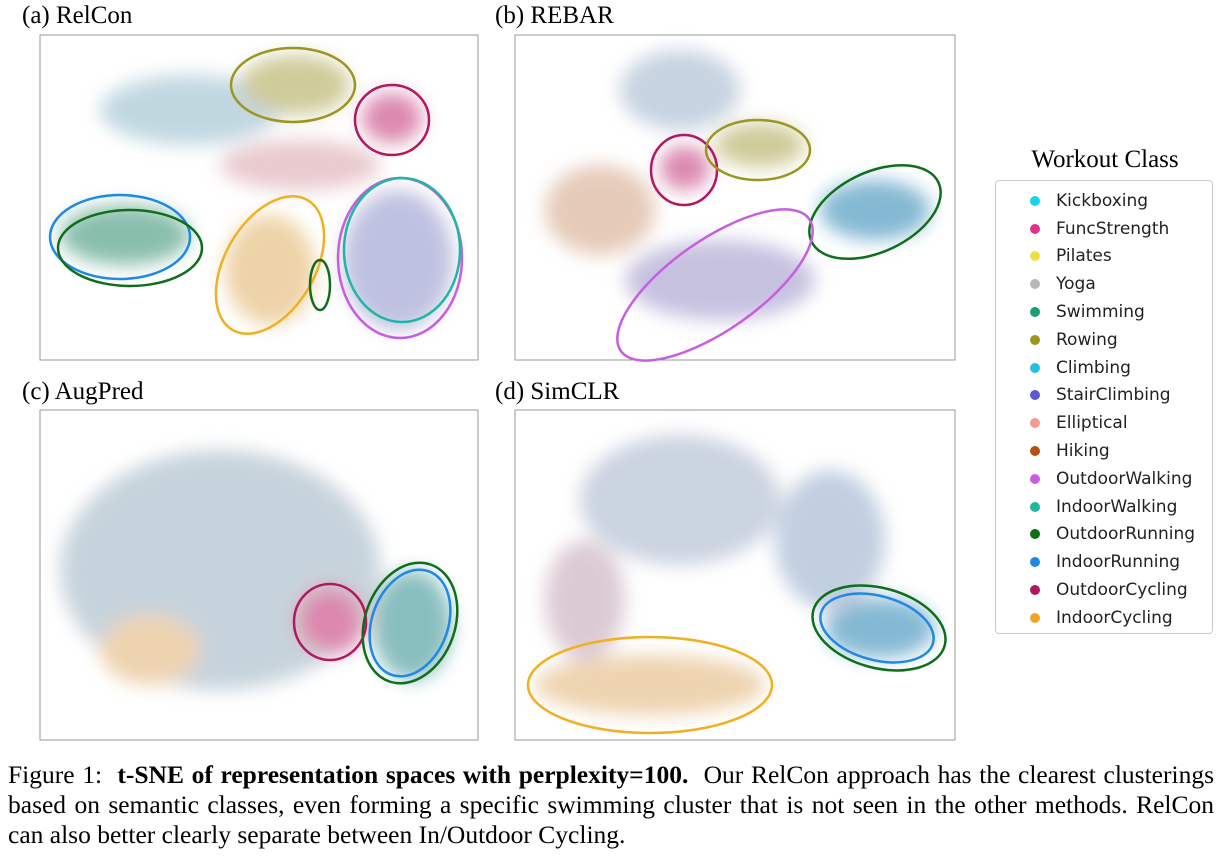  I want to click on legend-item: IndoorRunning, so click(1104, 562).